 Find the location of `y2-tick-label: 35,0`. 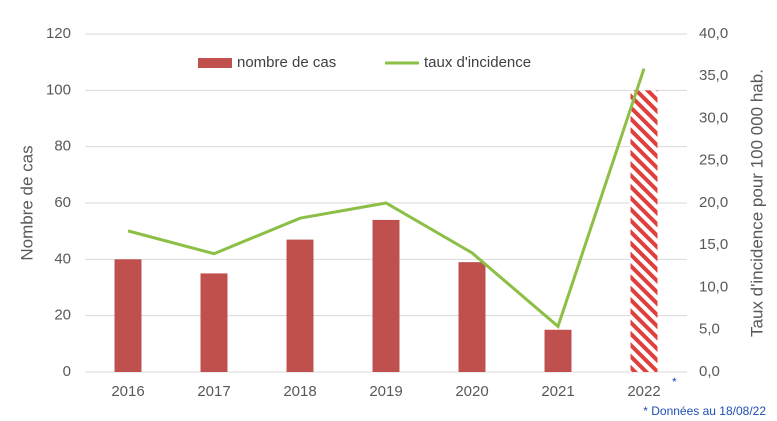

y2-tick-label: 35,0 is located at coordinates (713, 75).